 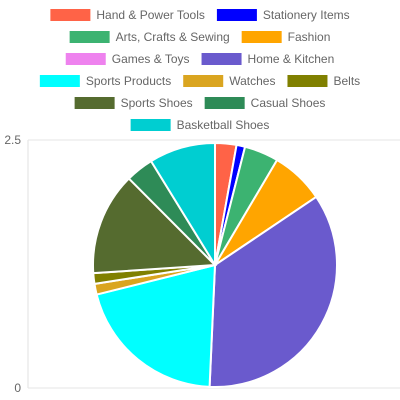 What do you see at coordinates (156, 325) in the screenshot?
I see `pie-slice-sports-products` at bounding box center [156, 325].